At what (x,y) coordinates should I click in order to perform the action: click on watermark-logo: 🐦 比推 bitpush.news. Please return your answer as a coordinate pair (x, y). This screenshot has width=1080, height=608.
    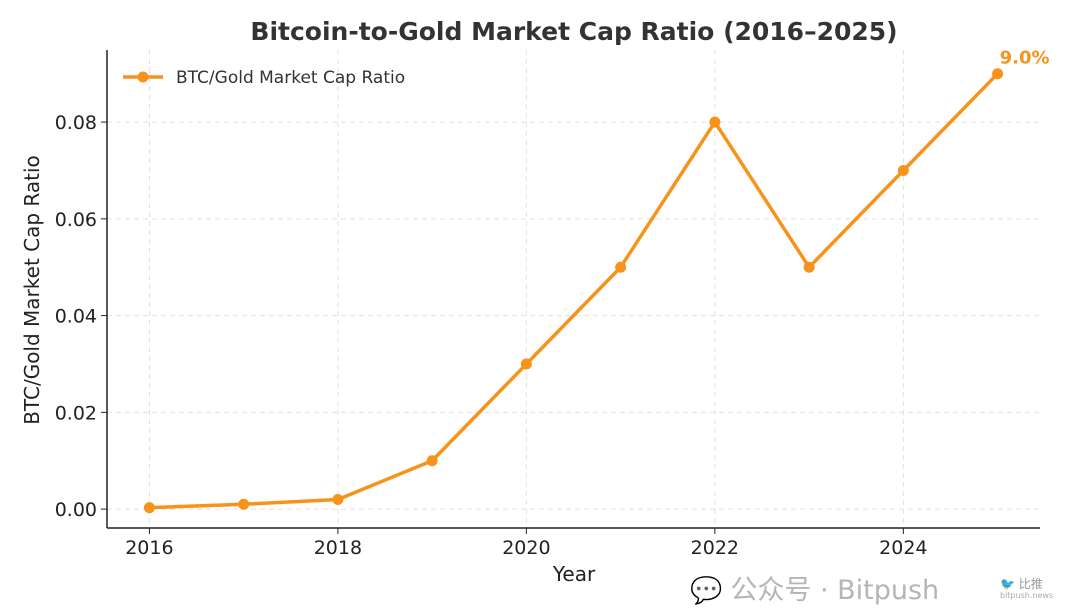
    Looking at the image, I should click on (1026, 589).